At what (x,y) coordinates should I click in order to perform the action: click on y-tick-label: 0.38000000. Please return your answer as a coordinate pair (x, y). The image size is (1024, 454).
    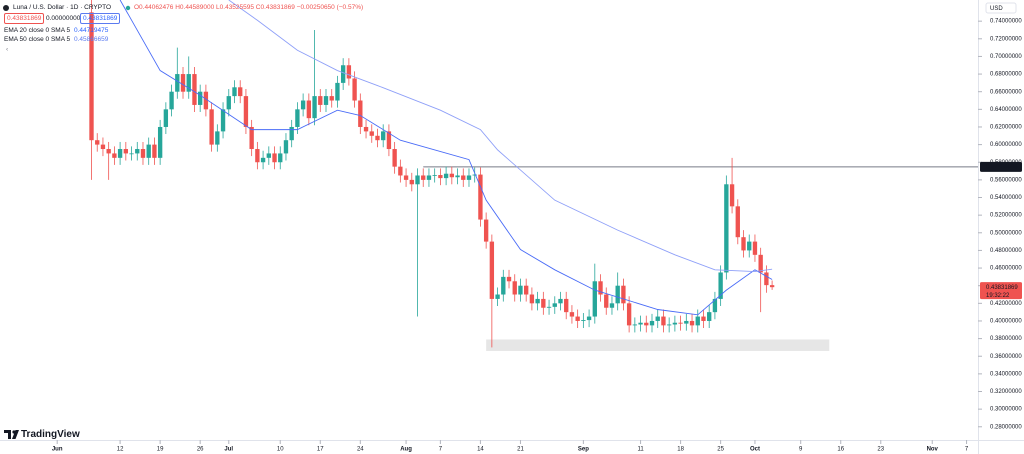
    Looking at the image, I should click on (1006, 339).